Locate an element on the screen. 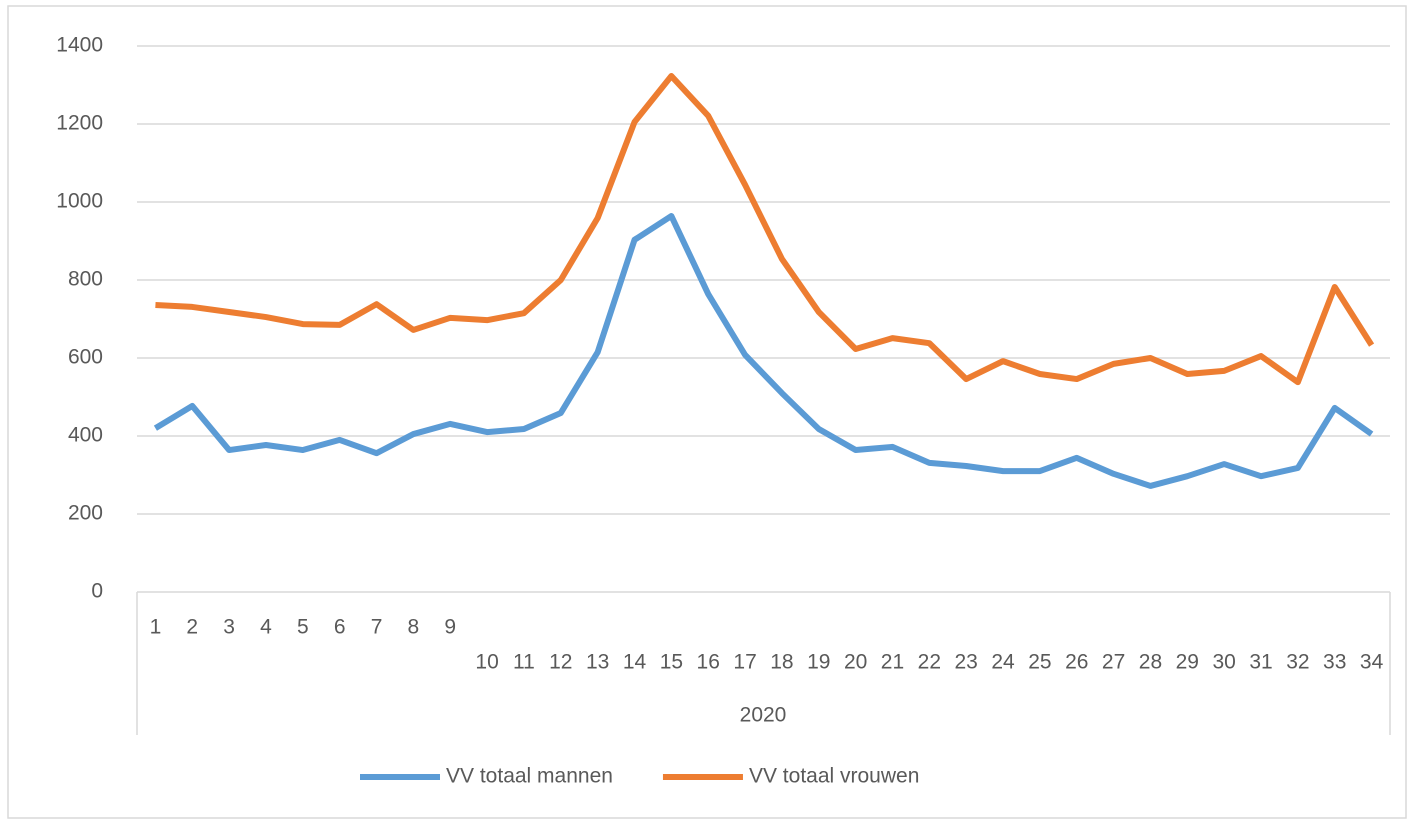 Image resolution: width=1413 pixels, height=826 pixels. x-tick-label: 10 is located at coordinates (486, 662).